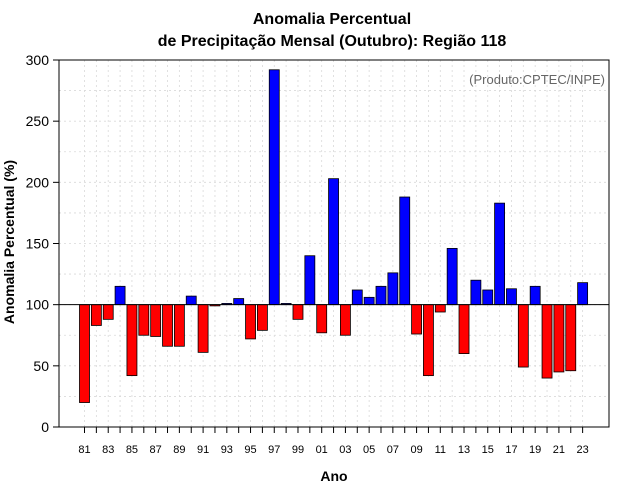 The height and width of the screenshot is (500, 640). I want to click on x-tick-label: 87, so click(156, 450).